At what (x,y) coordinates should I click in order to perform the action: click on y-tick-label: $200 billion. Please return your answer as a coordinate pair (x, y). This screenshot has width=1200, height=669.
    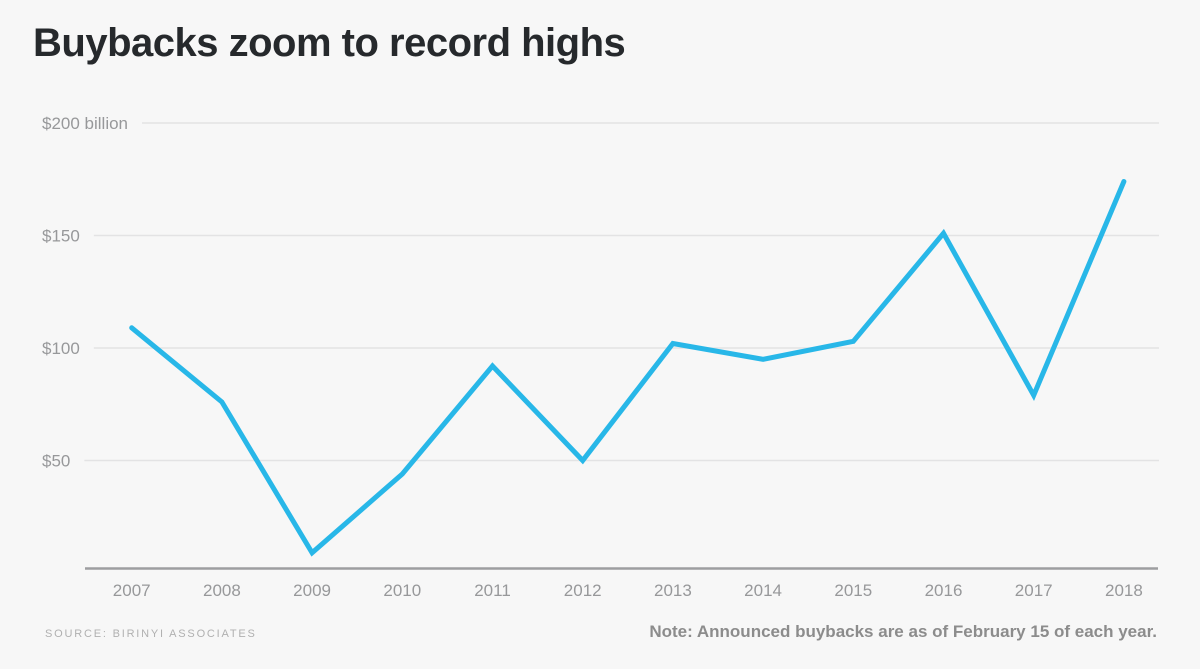
    Looking at the image, I should click on (85, 123).